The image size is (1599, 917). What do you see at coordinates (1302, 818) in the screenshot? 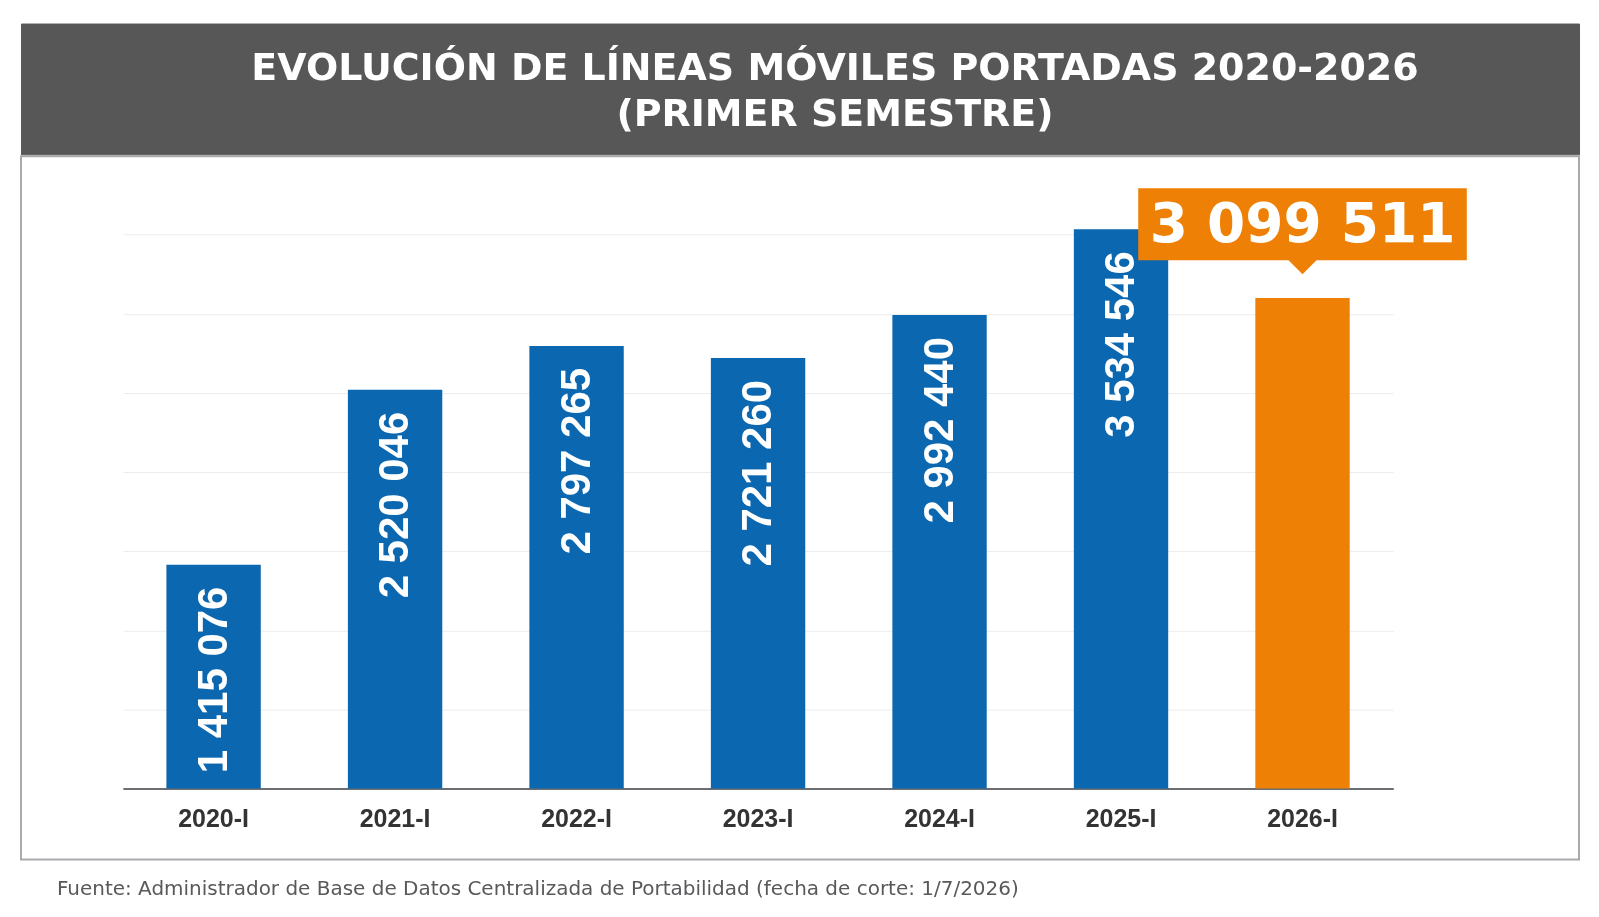
I see `x-tick-label: 2026-I` at bounding box center [1302, 818].